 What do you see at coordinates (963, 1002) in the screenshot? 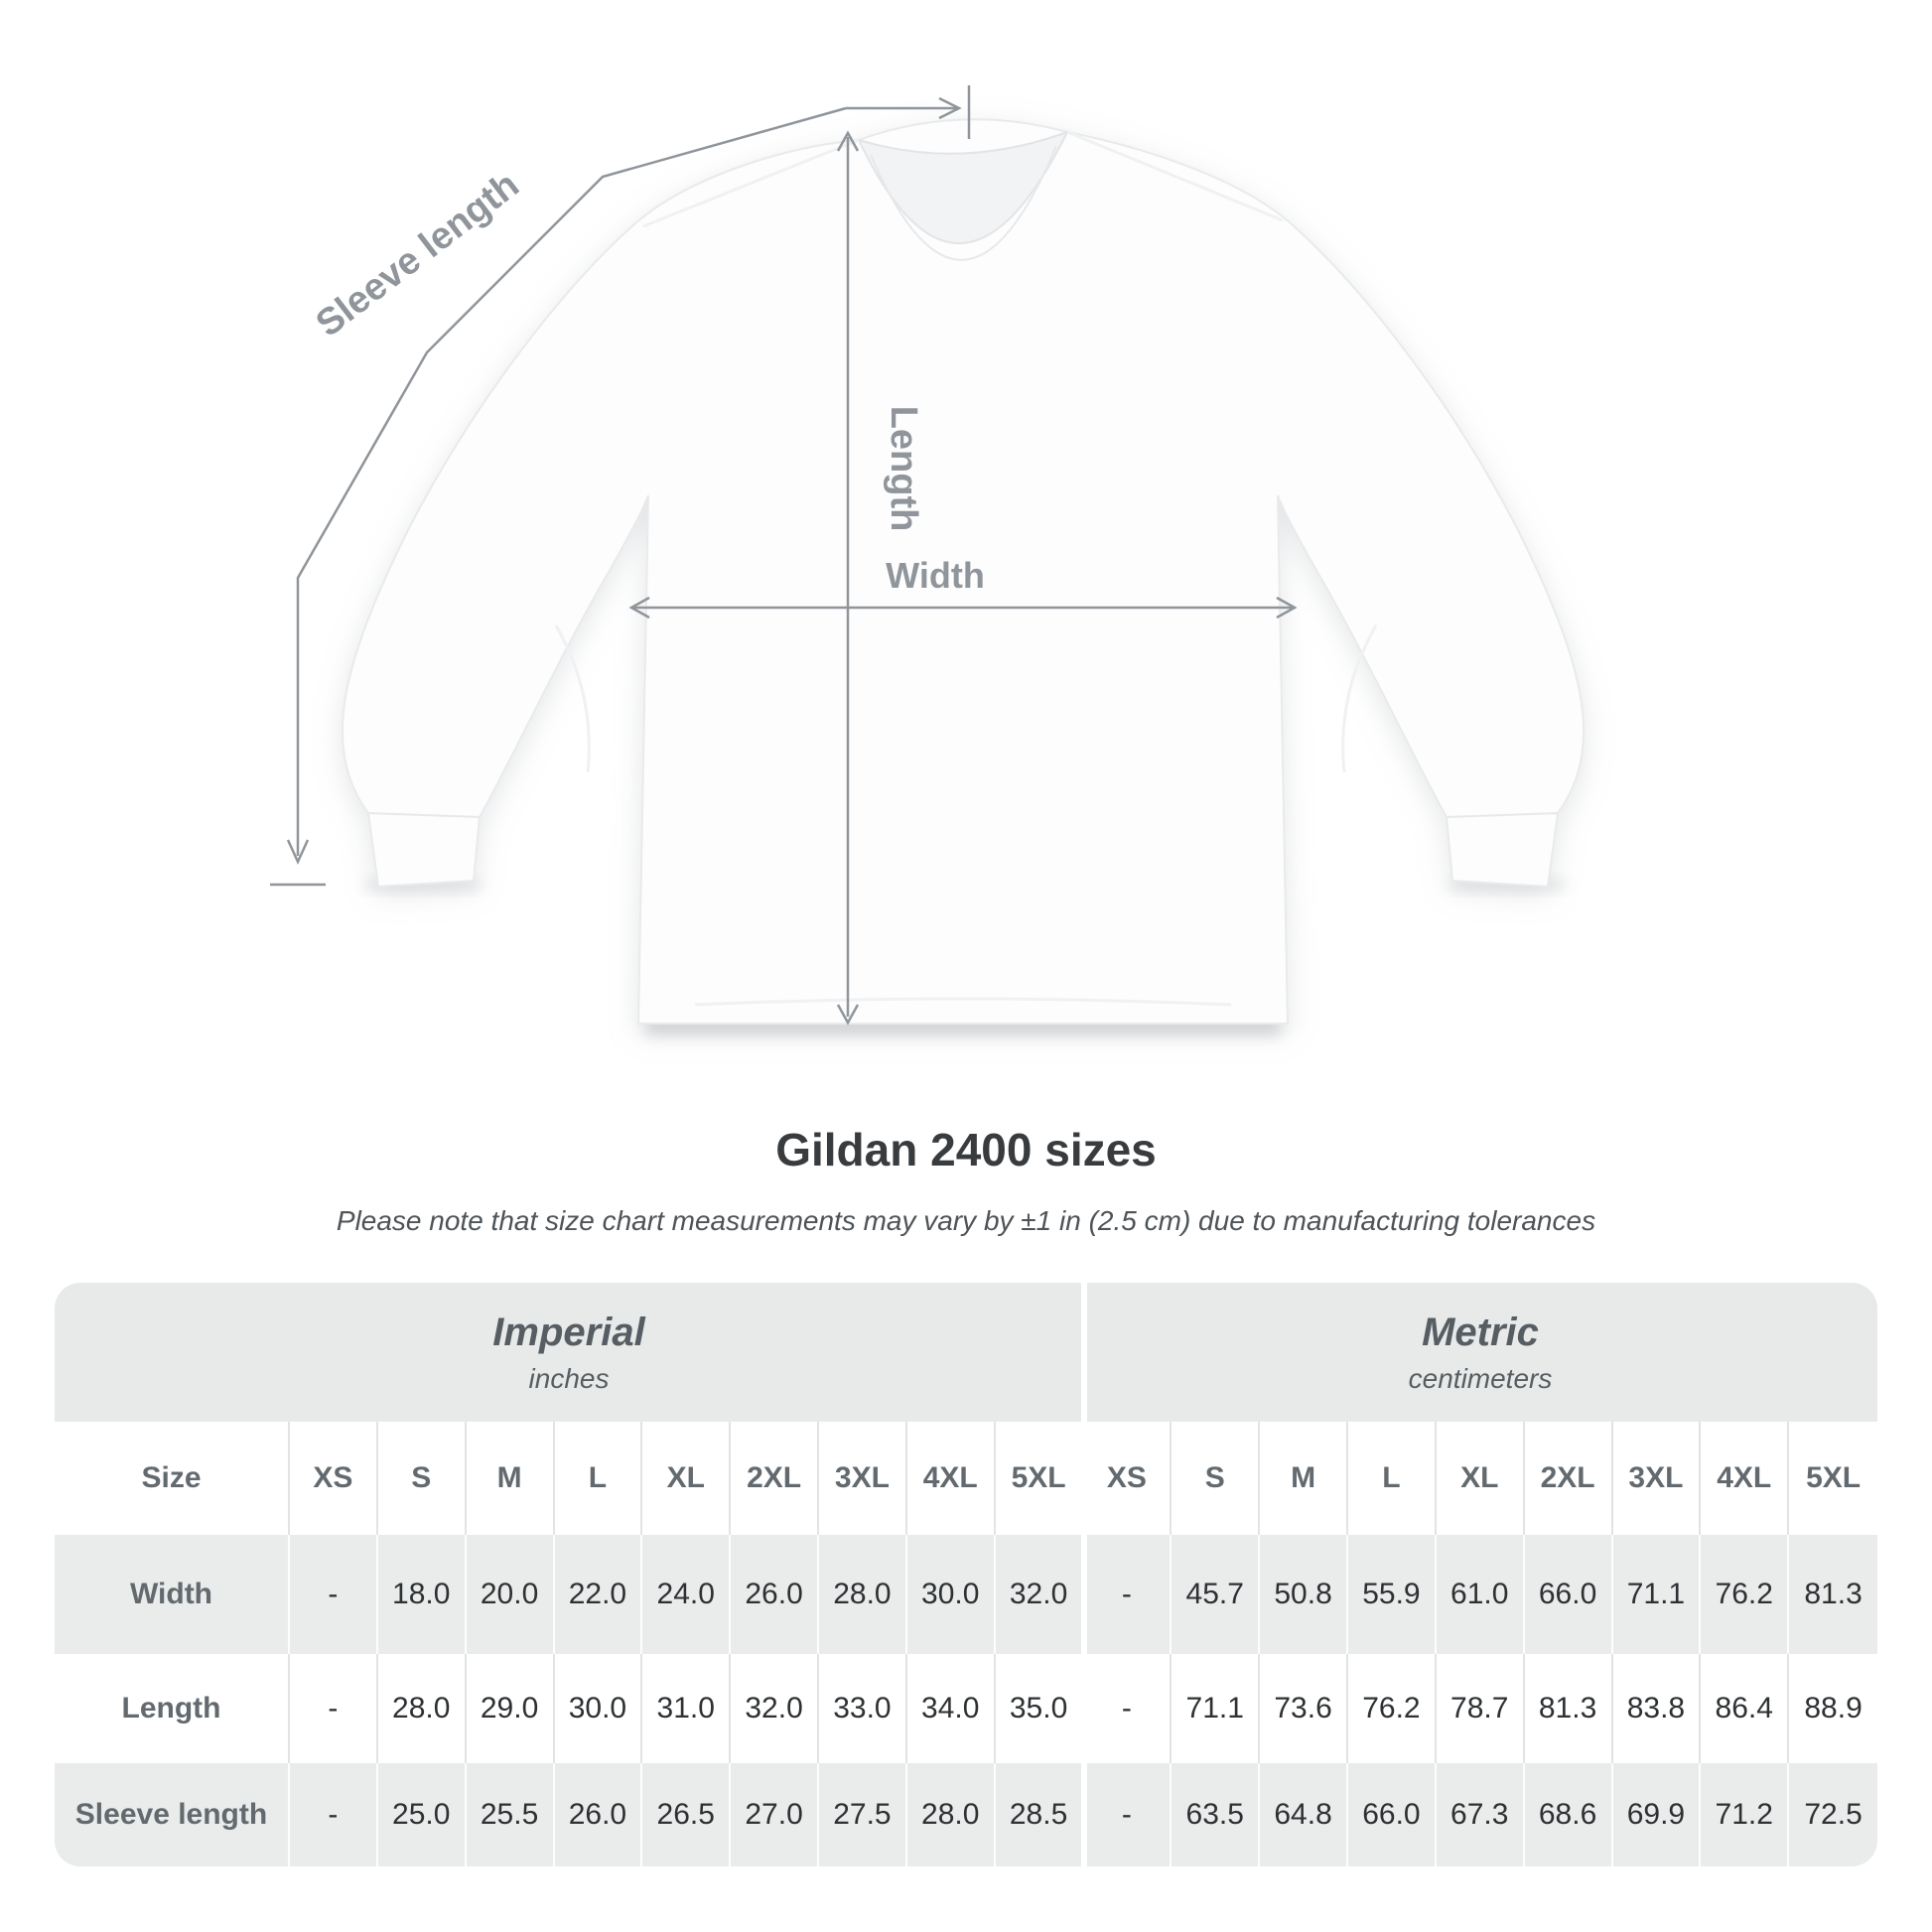
I see `hem-stitch` at bounding box center [963, 1002].